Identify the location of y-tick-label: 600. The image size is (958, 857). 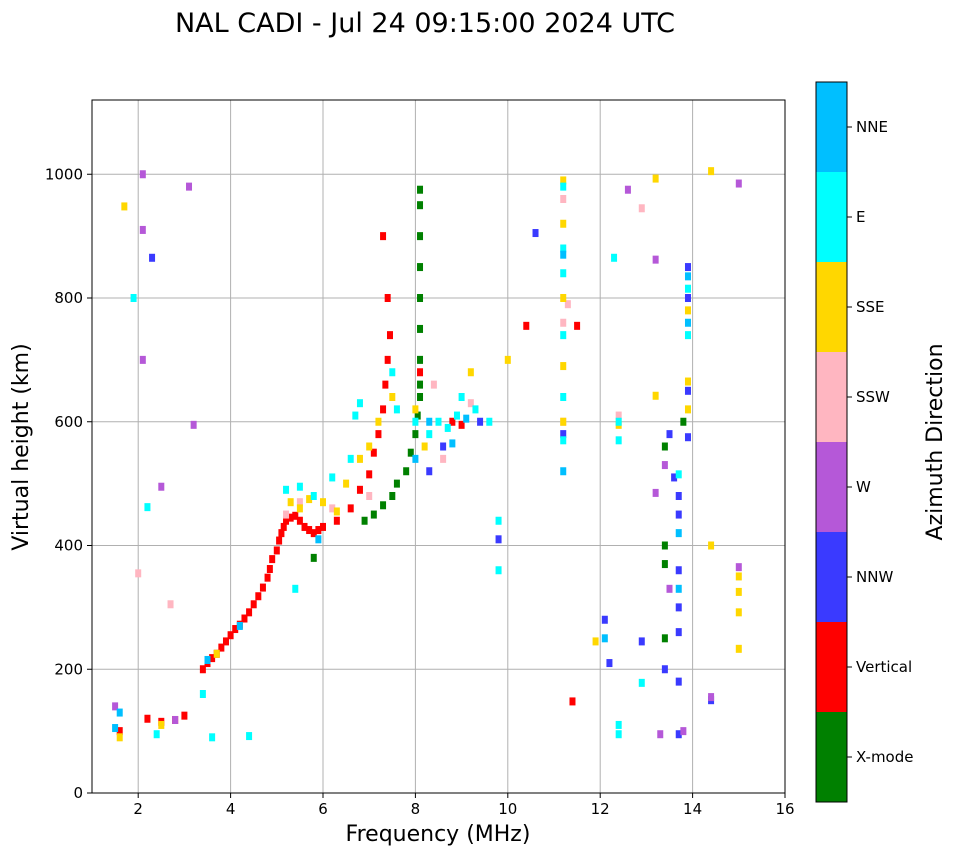
(68, 422).